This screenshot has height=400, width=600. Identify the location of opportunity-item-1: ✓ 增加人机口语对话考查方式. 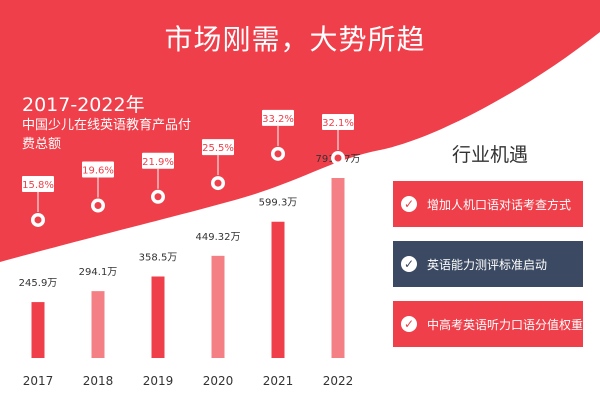
(488, 204).